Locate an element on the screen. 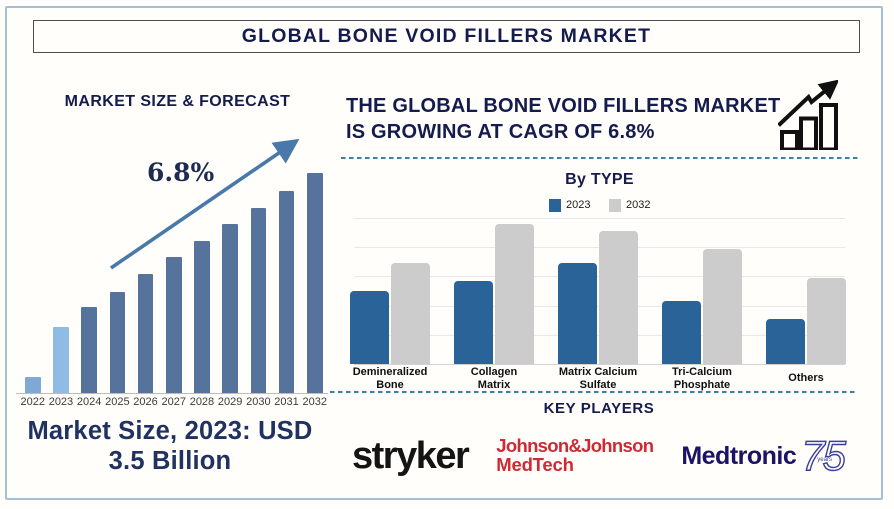 The width and height of the screenshot is (894, 509). jnj-logo-line2: MedTech is located at coordinates (535, 464).